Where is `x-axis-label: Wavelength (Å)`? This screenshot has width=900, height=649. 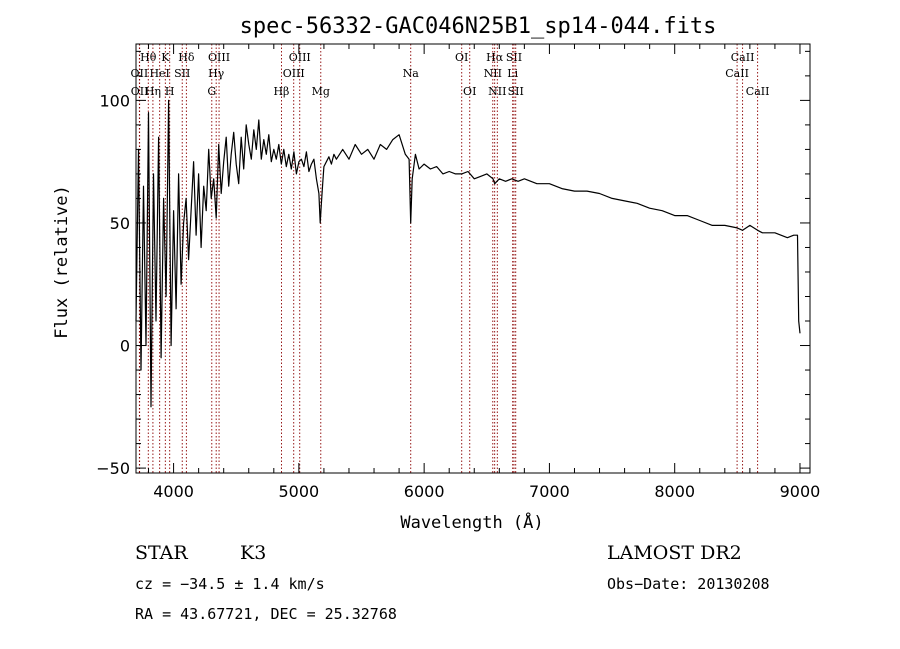 x-axis-label: Wavelength (Å) is located at coordinates (471, 522).